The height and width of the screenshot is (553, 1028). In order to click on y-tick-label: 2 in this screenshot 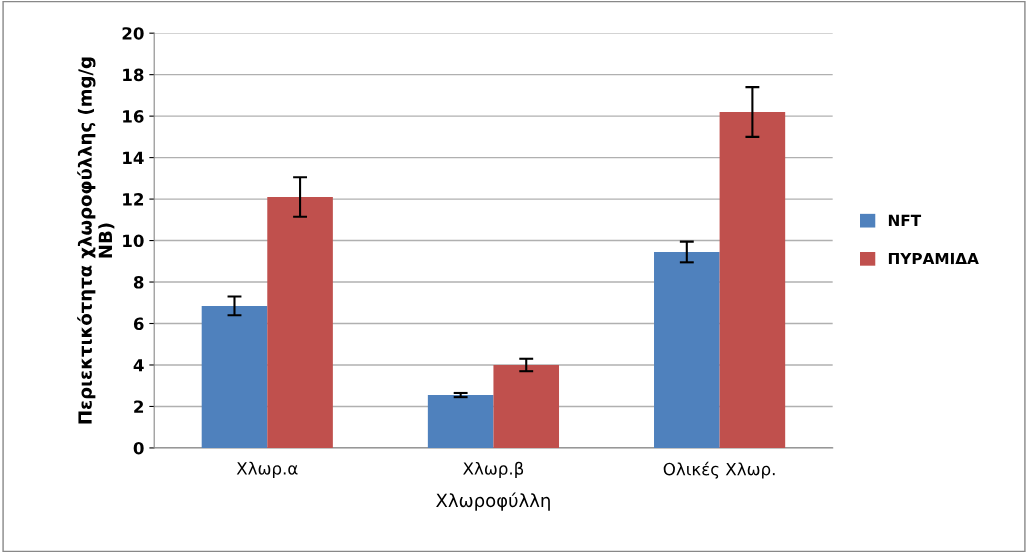, I will do `click(139, 406)`.